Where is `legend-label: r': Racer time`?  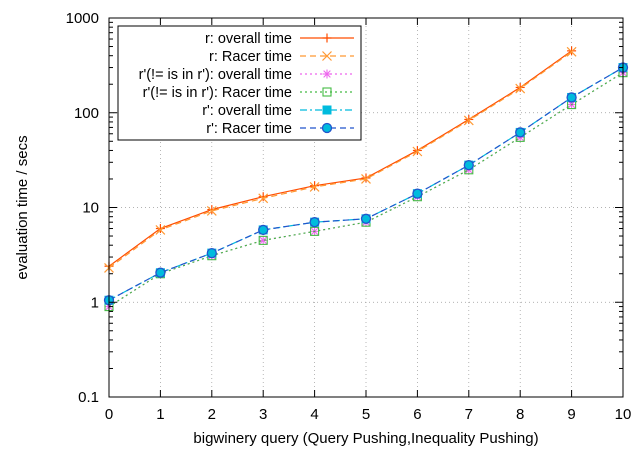
legend-label: r': Racer time is located at coordinates (249, 129).